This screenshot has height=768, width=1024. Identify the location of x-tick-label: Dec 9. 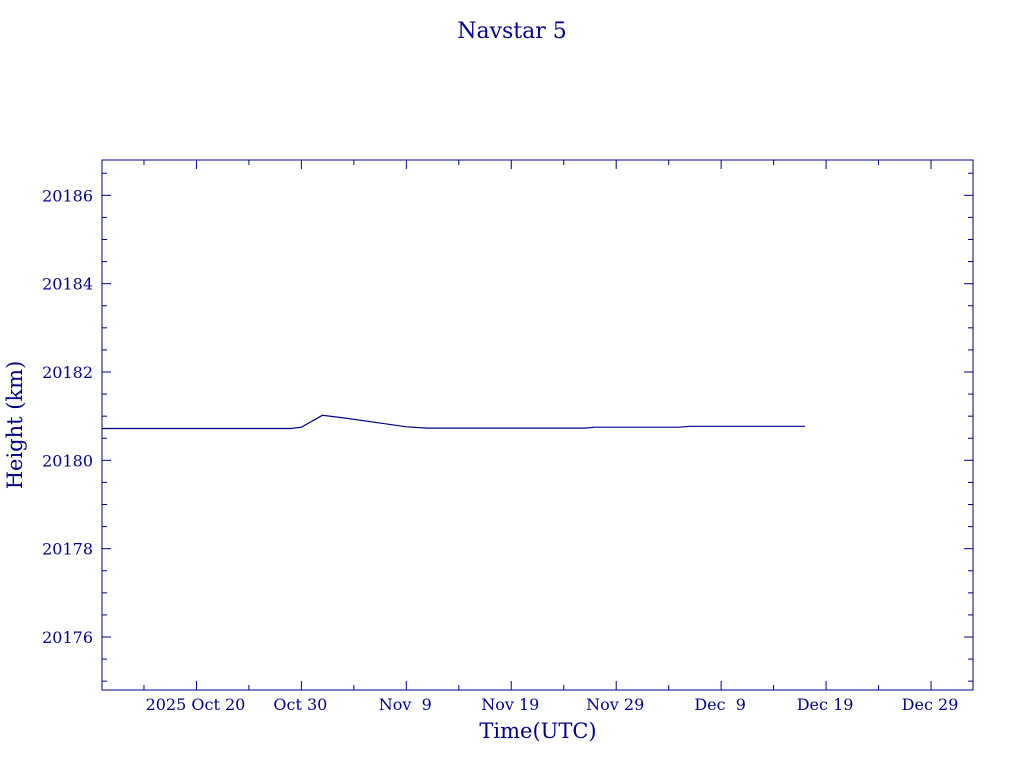
(720, 704).